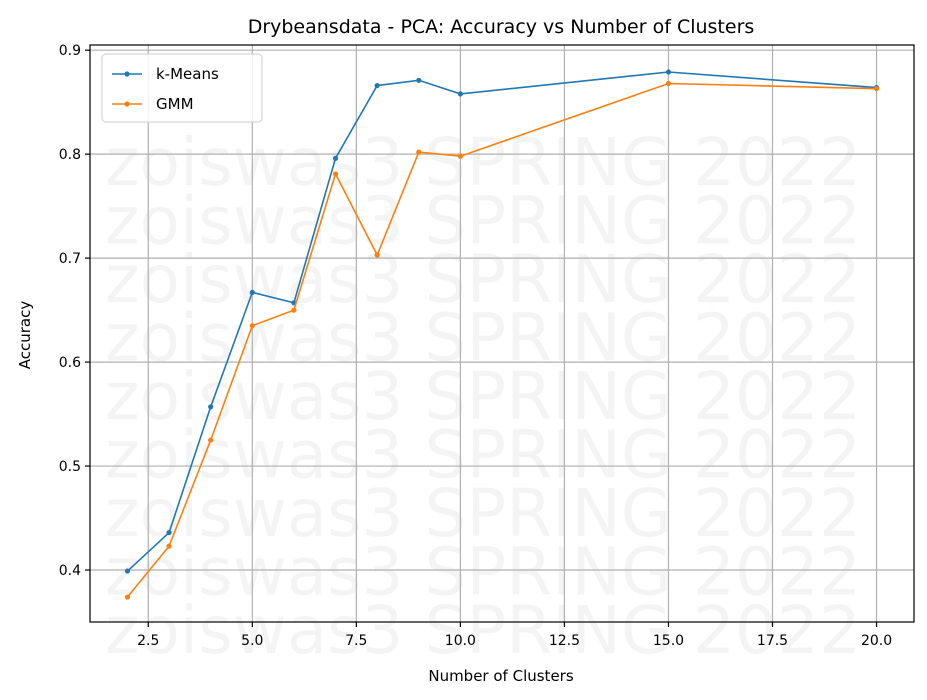 The width and height of the screenshot is (927, 700). What do you see at coordinates (187, 74) in the screenshot?
I see `legend-label: k-Means` at bounding box center [187, 74].